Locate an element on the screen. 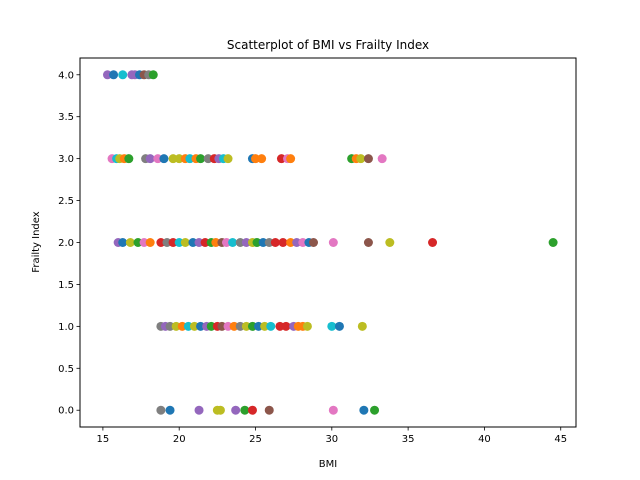 This screenshot has width=640, height=480. y-tick-label: 1.0 is located at coordinates (66, 327).